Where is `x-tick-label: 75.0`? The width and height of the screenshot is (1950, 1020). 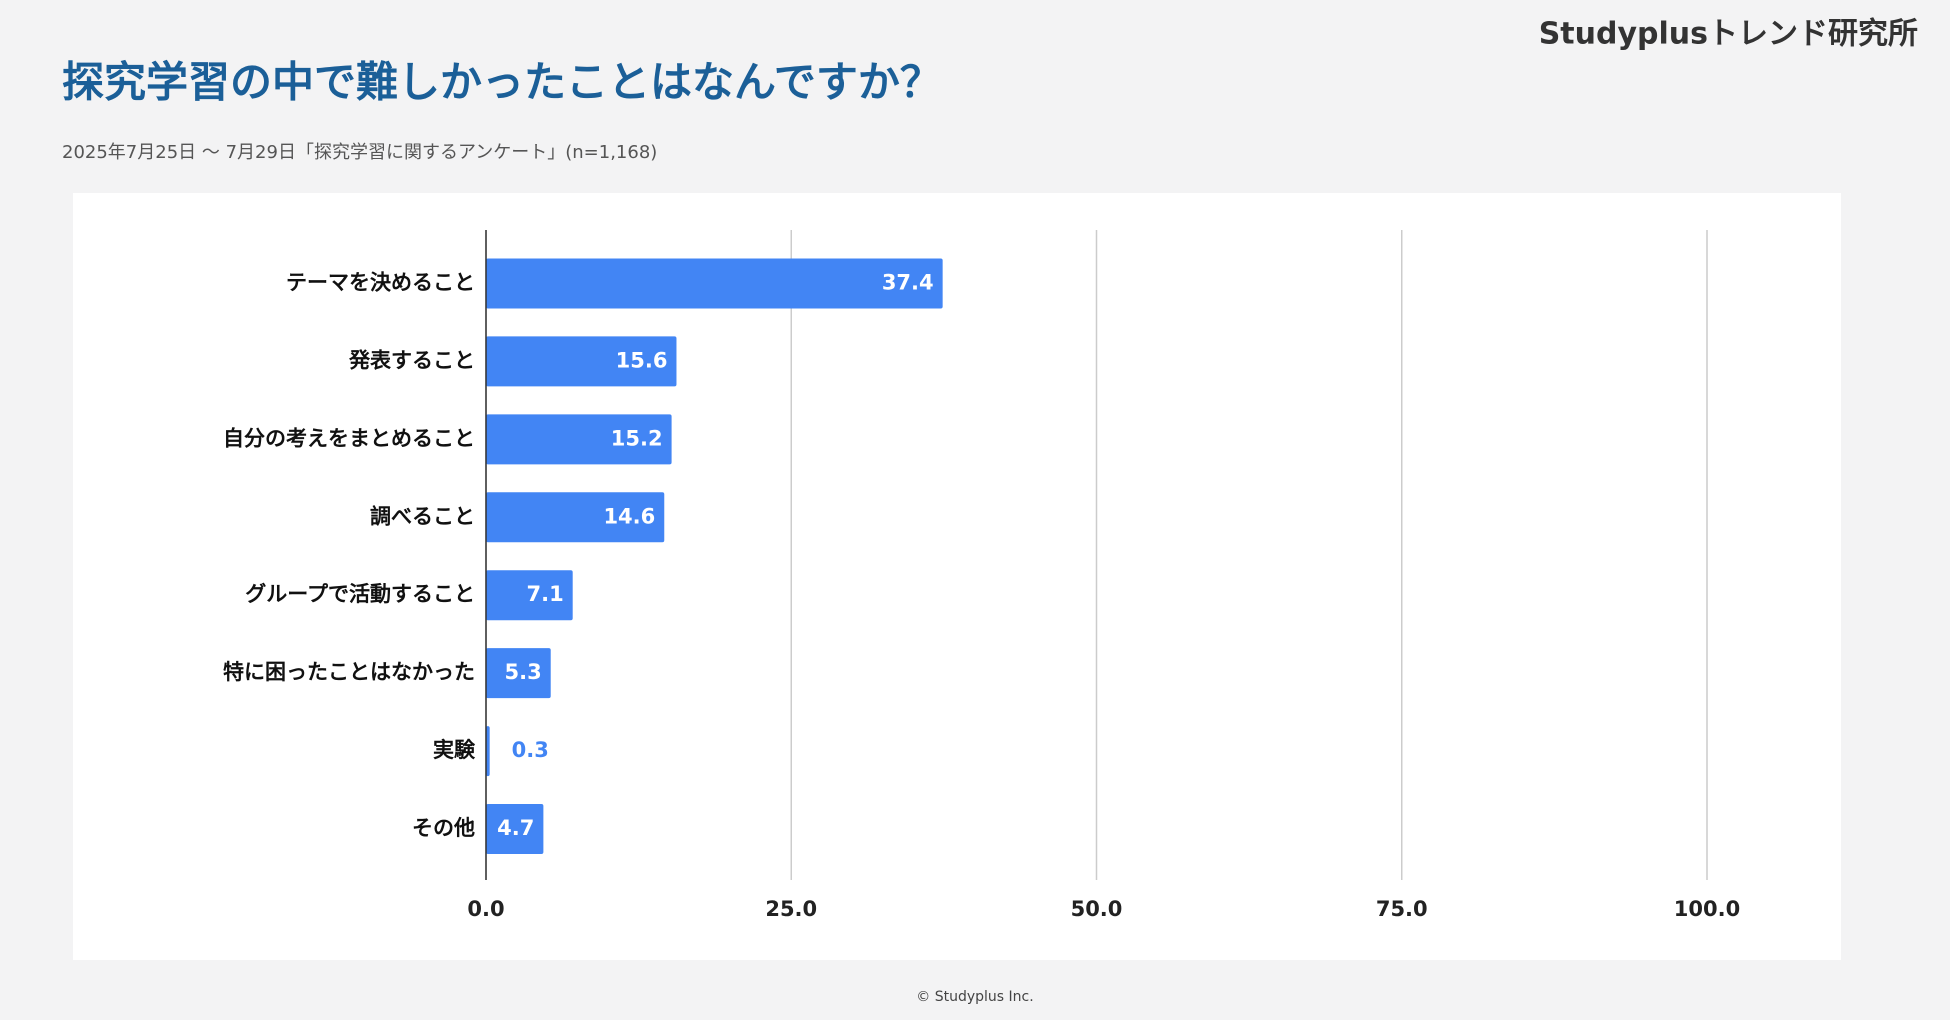
x-tick-label: 75.0 is located at coordinates (1402, 909).